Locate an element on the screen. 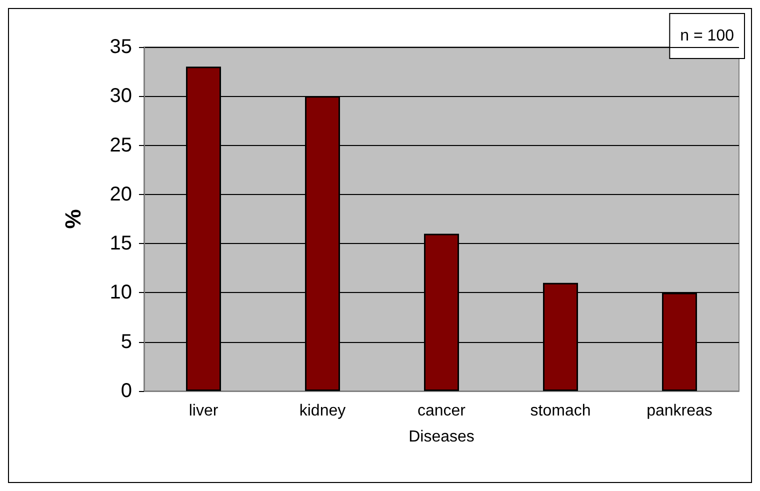  y-axis-title: % is located at coordinates (73, 219).